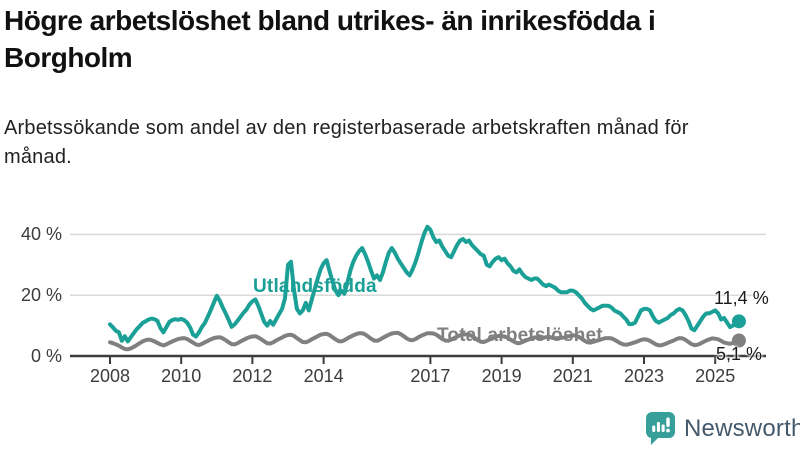 The image size is (800, 450). What do you see at coordinates (430, 376) in the screenshot?
I see `x-tick-label: 2017` at bounding box center [430, 376].